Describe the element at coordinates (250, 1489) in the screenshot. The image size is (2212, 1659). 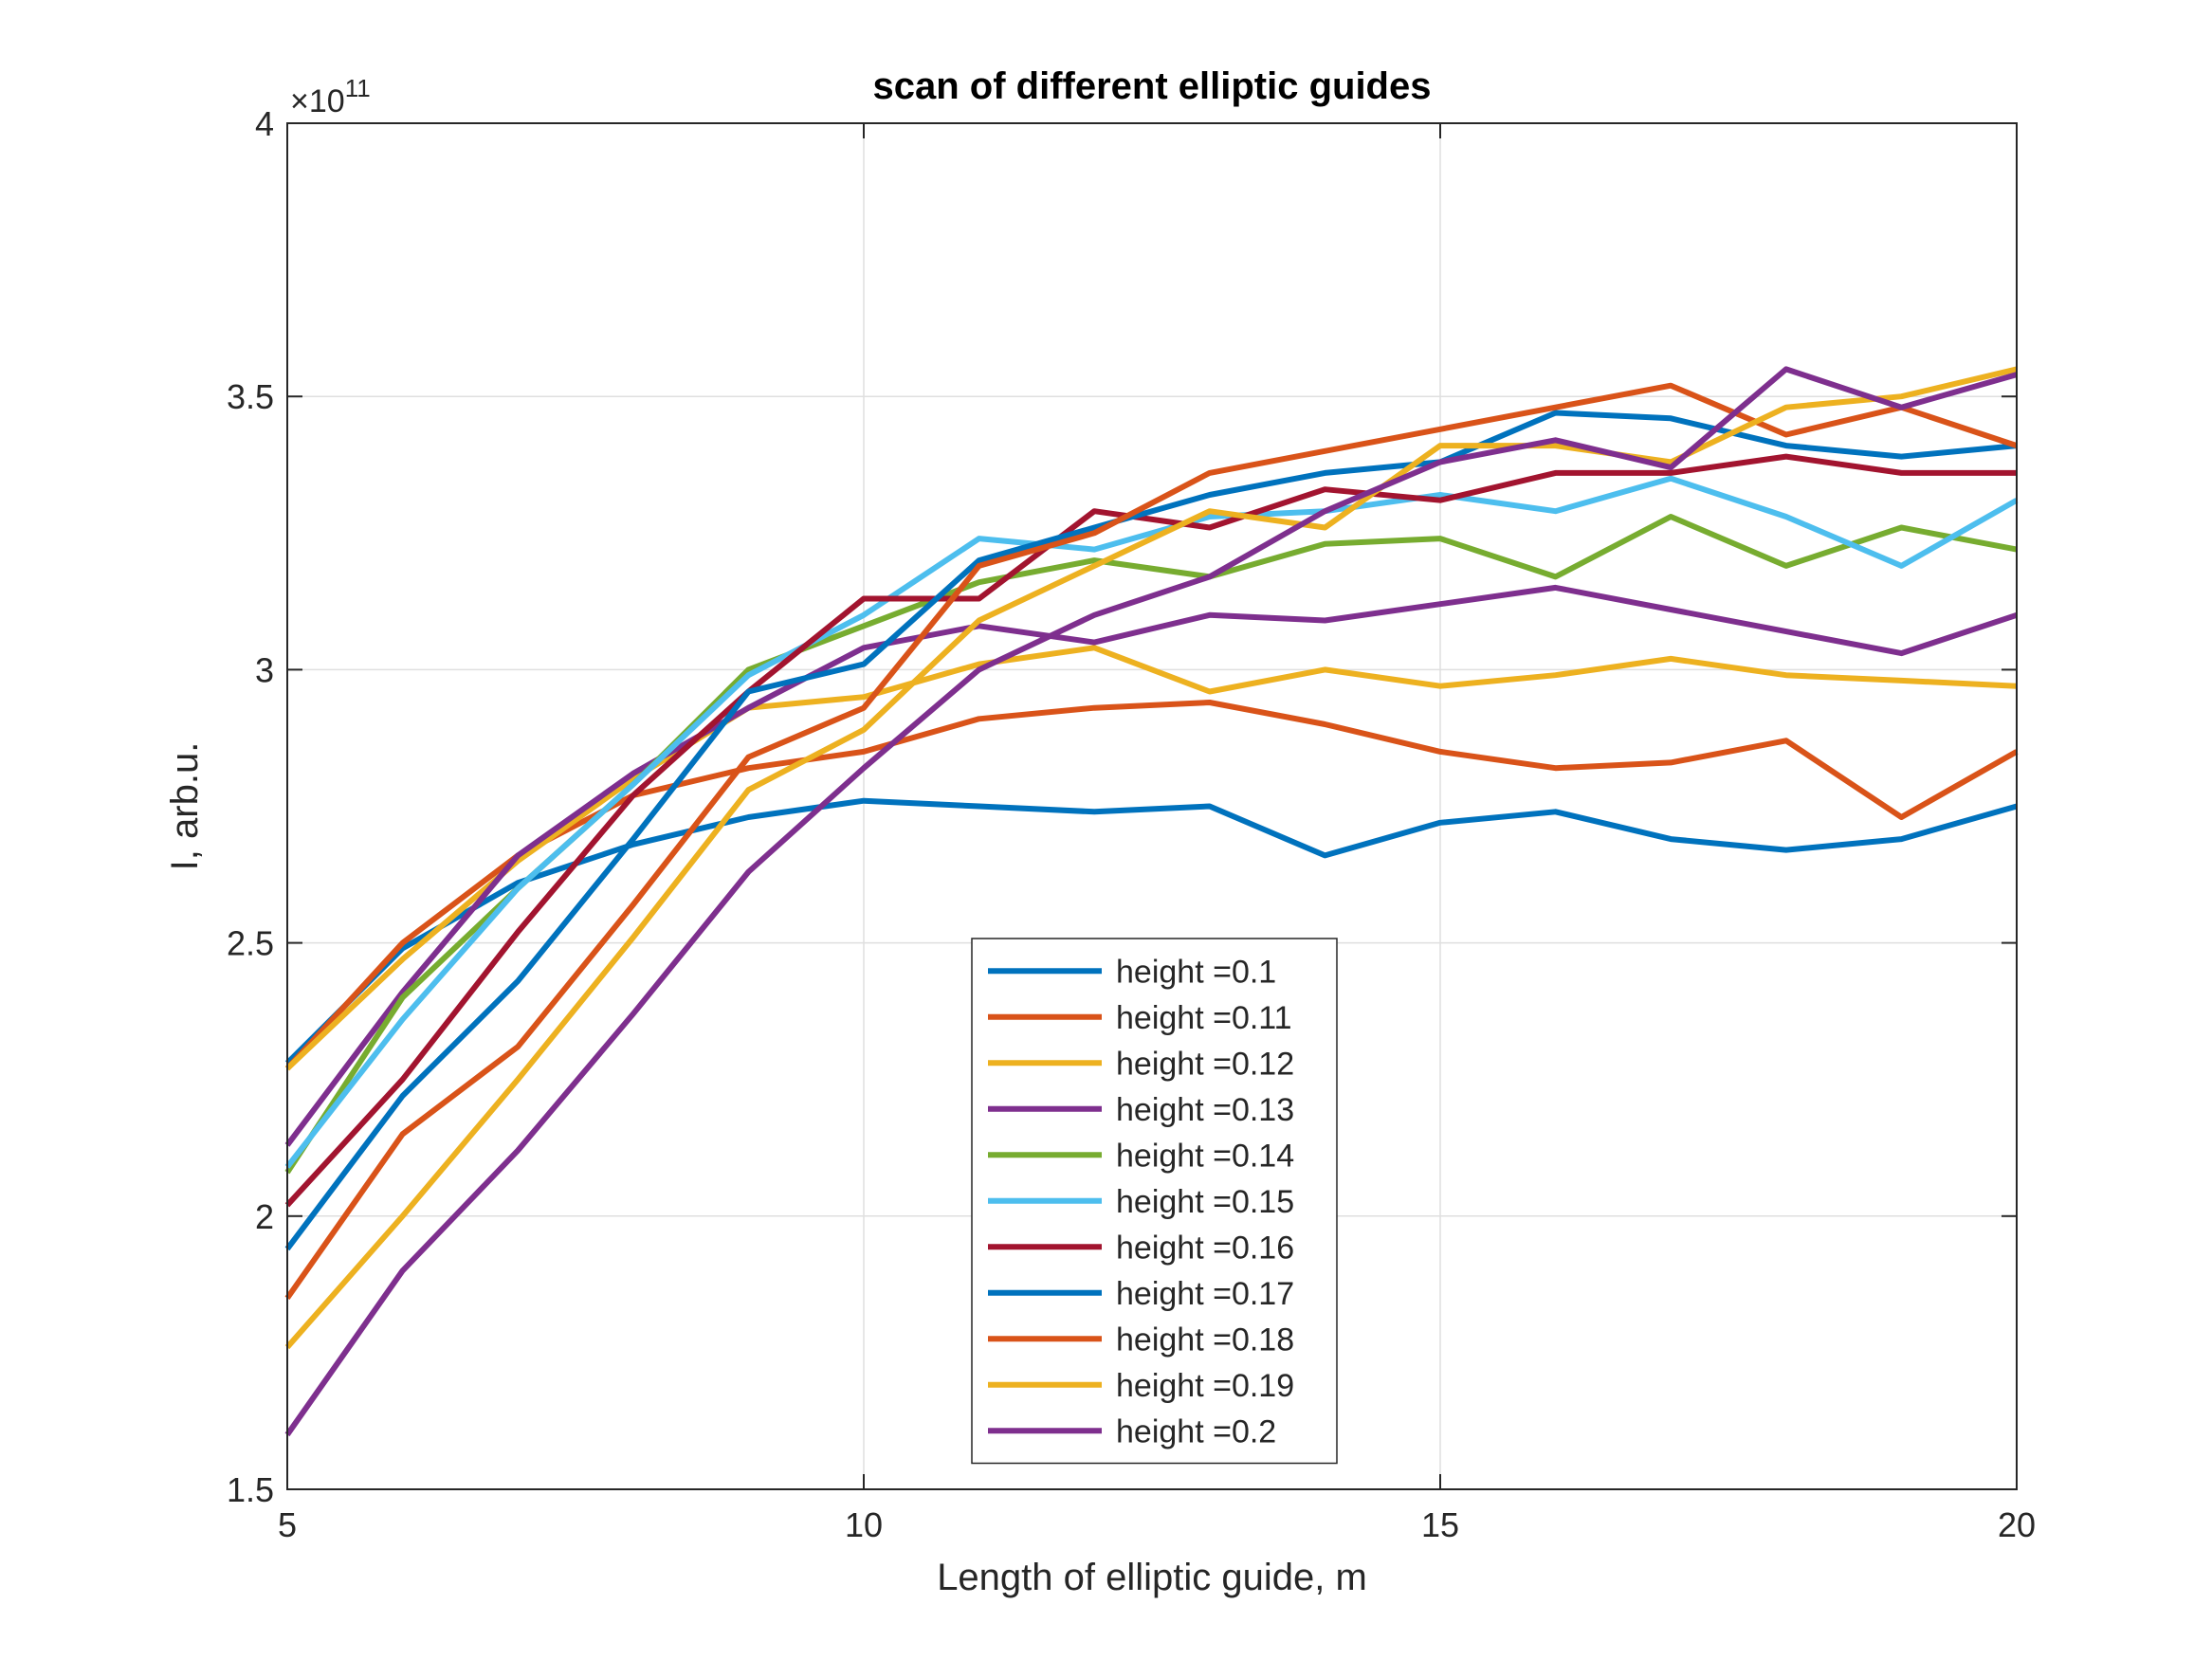
I see `y-tick-label: 1.5` at that location.